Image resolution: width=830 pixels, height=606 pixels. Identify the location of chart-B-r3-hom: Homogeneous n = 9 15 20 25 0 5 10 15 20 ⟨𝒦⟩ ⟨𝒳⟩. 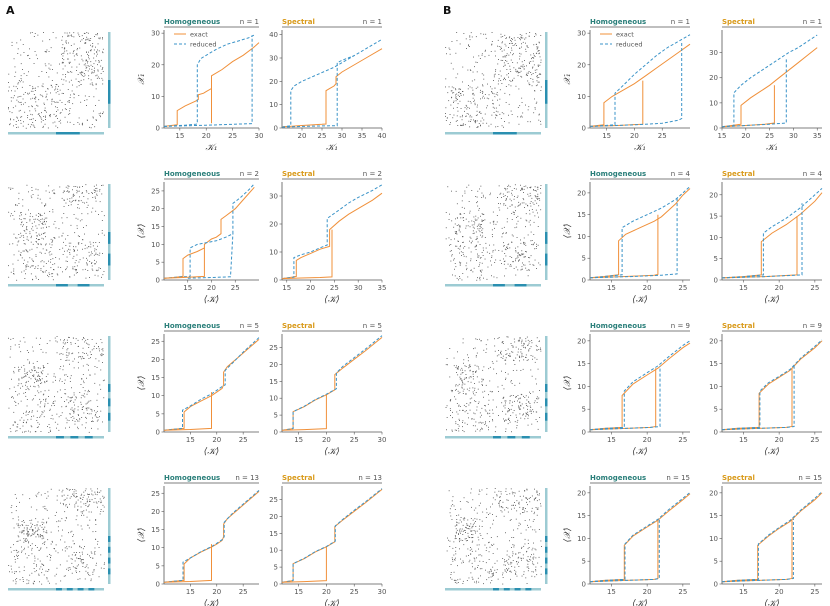
(627, 389).